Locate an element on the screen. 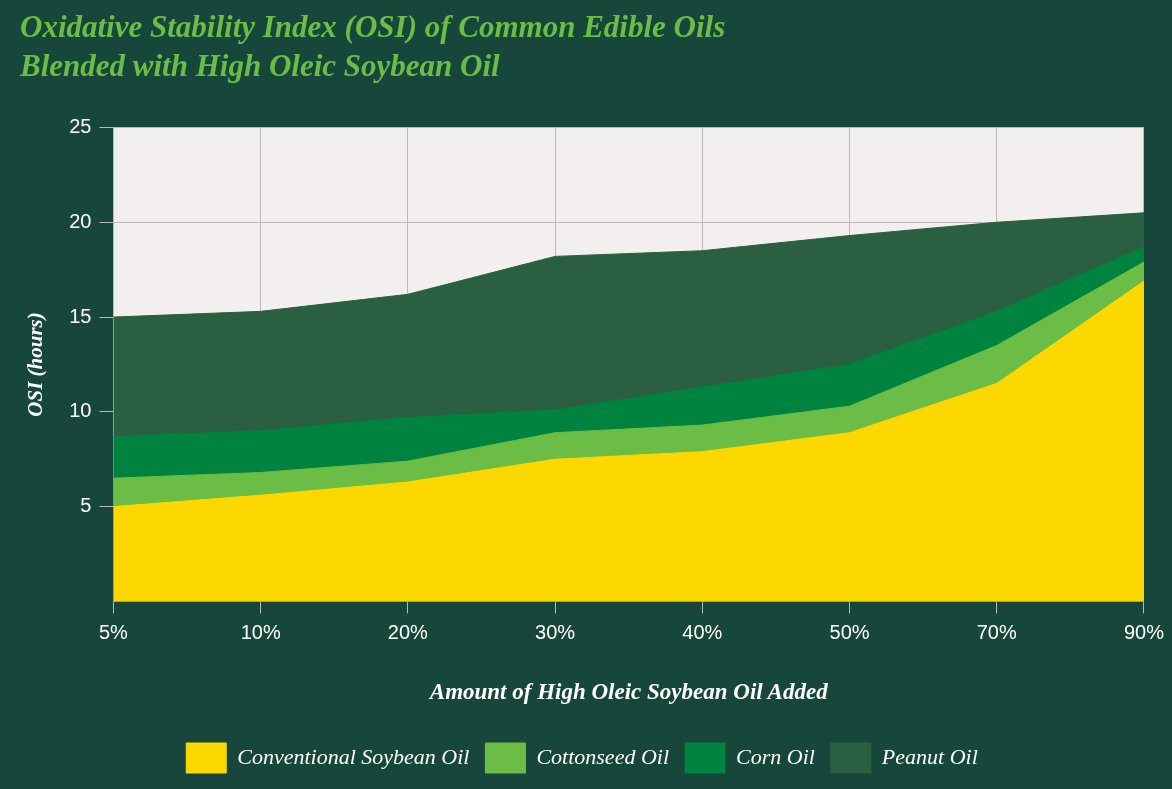 The image size is (1172, 789). x-axis-title: Amount of High Oleic Soybean Oil Added is located at coordinates (628, 692).